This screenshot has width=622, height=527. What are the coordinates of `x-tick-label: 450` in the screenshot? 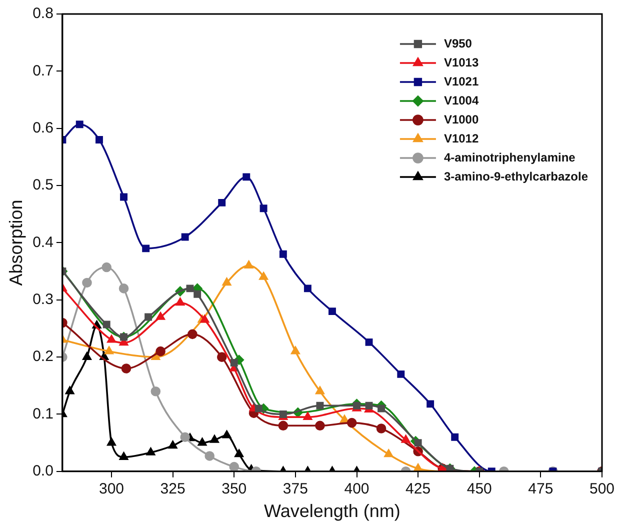 It's located at (479, 489).